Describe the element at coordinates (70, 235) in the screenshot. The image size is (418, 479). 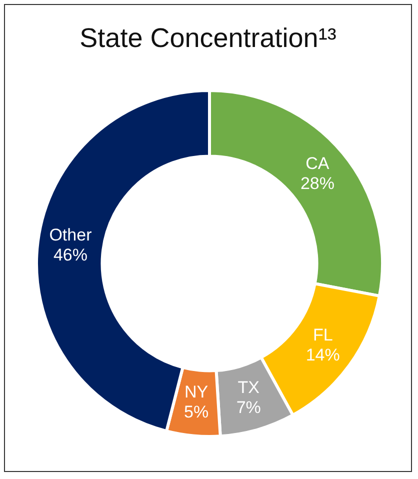
I see `slice-label: Other` at that location.